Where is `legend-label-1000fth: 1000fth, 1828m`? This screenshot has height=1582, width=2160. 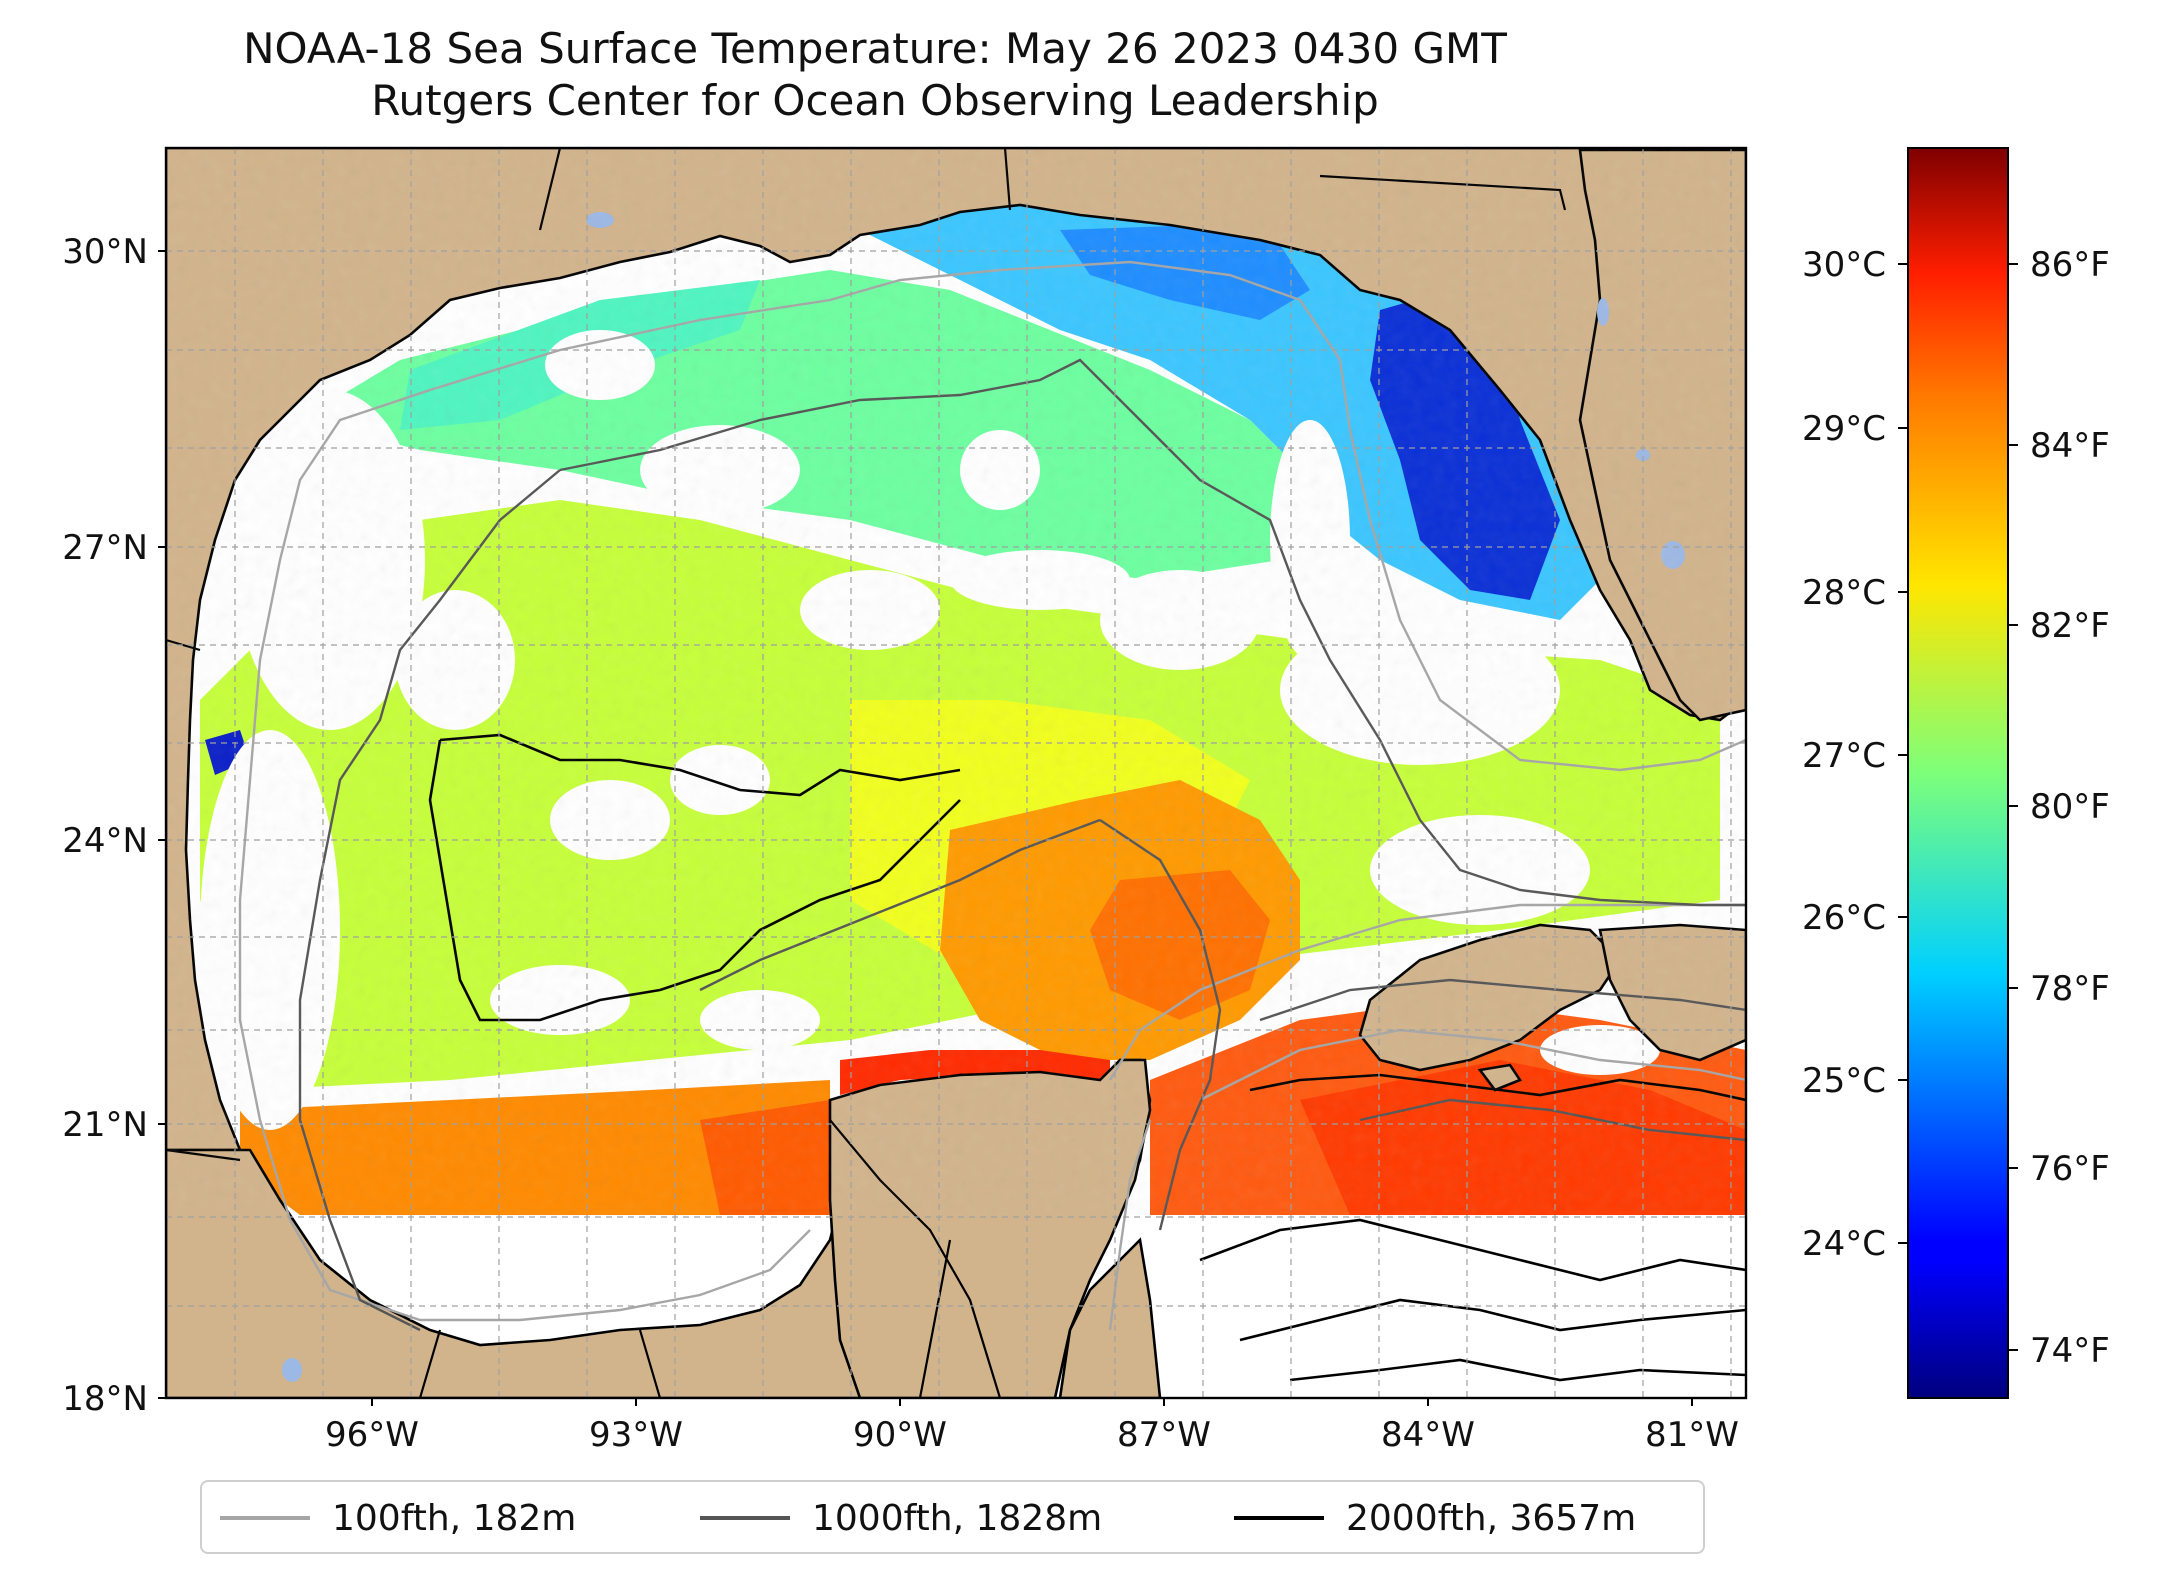 legend-label-1000fth: 1000fth, 1828m is located at coordinates (957, 1518).